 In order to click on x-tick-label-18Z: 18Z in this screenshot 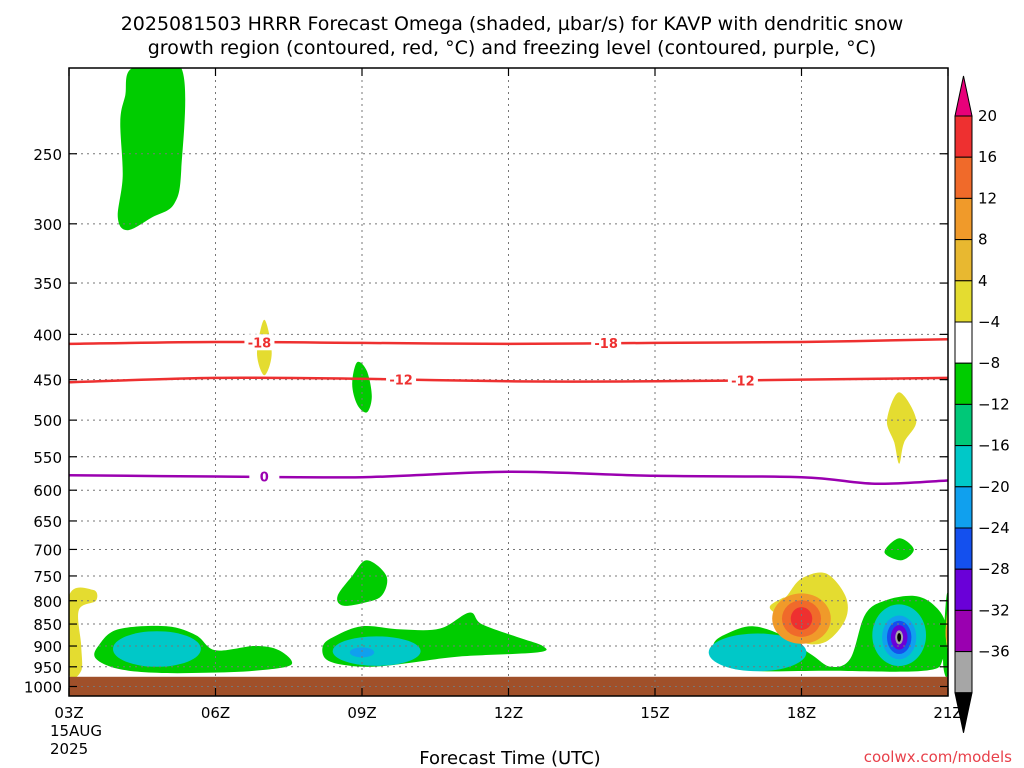, I will do `click(801, 713)`.